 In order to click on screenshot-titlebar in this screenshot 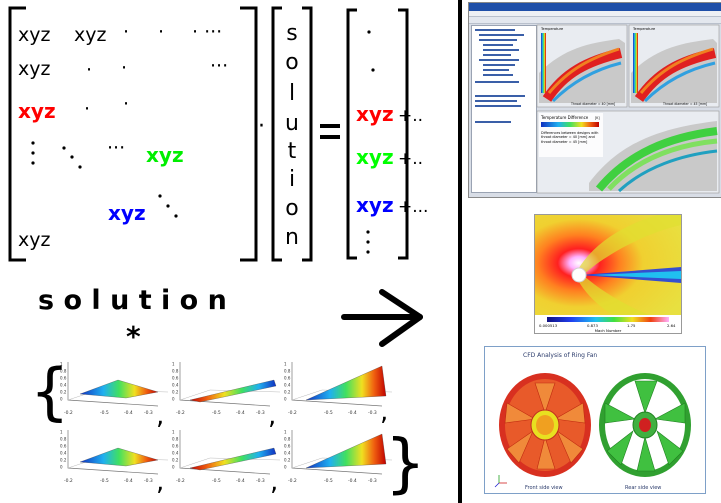, I will do `click(595, 7)`.